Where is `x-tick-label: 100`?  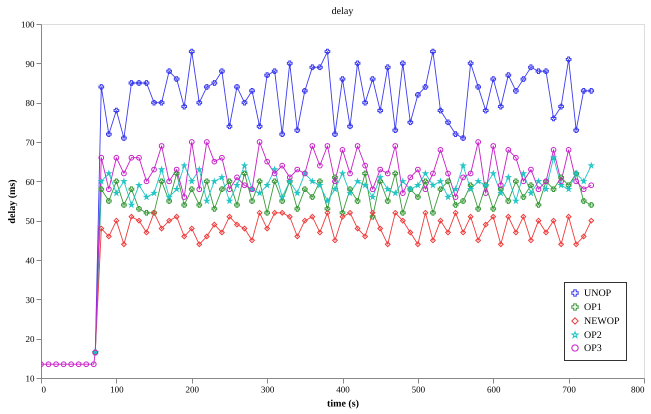
x-tick-label: 100 is located at coordinates (117, 389).